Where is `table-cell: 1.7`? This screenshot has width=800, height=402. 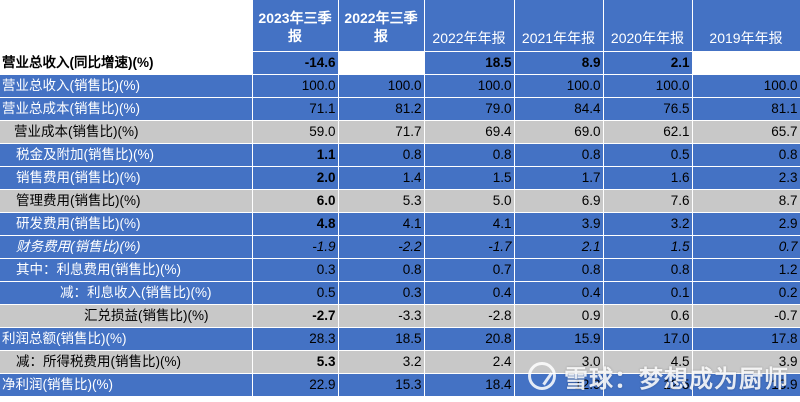 table-cell: 1.7 is located at coordinates (559, 178).